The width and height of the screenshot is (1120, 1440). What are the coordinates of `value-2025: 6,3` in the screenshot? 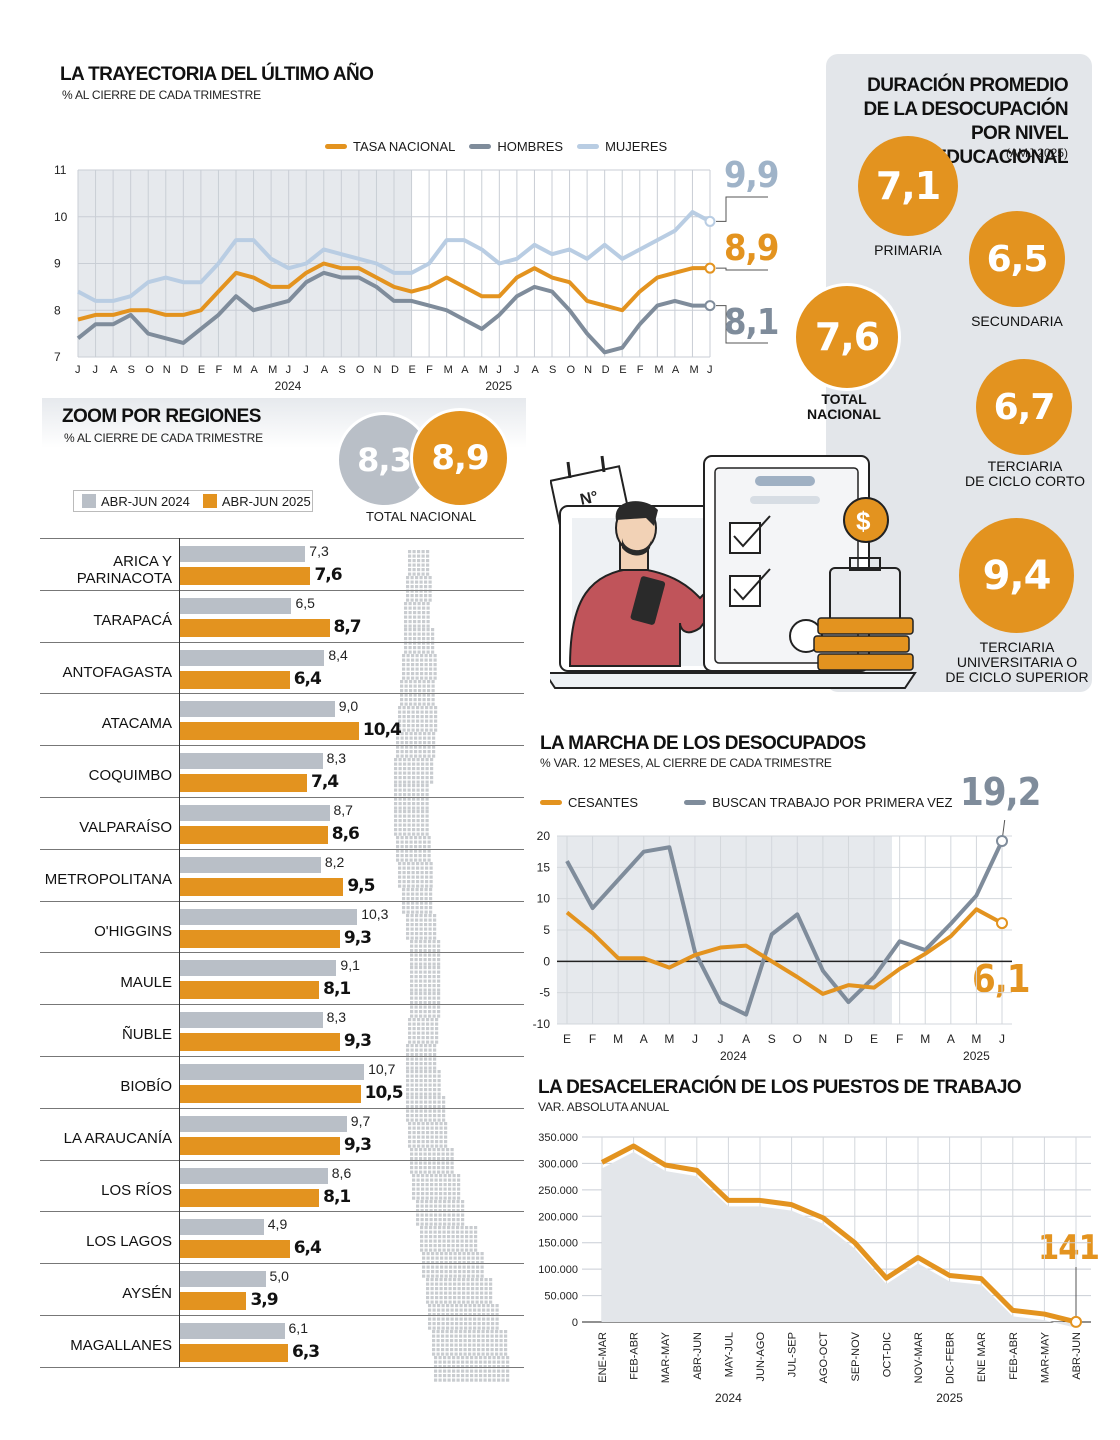 It's located at (305, 1352).